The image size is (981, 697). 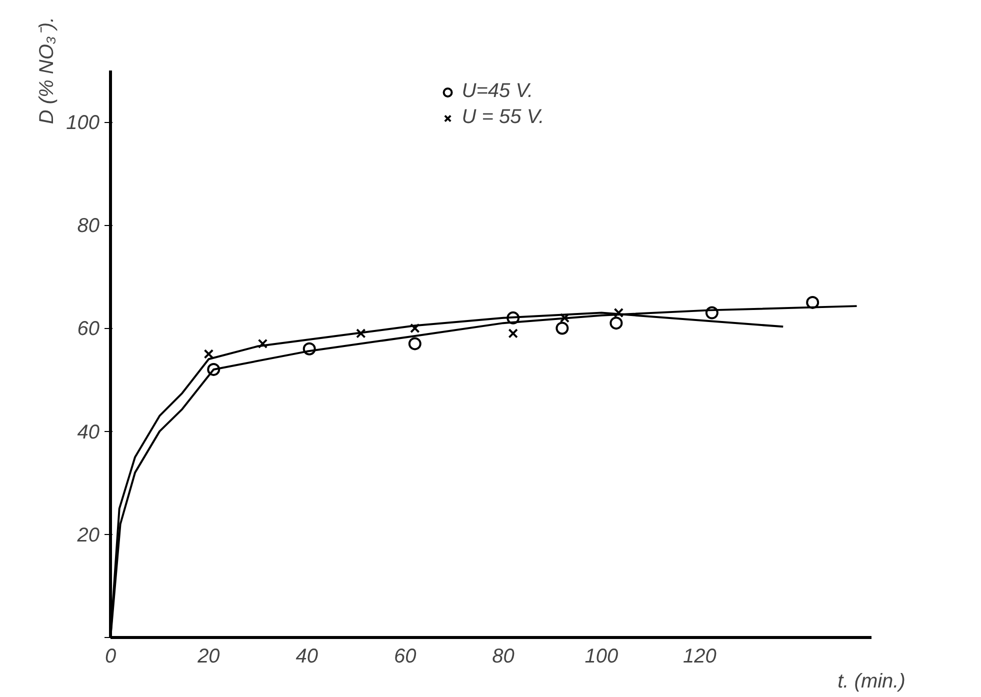 What do you see at coordinates (872, 681) in the screenshot?
I see `x-axis-title: t. (min.)` at bounding box center [872, 681].